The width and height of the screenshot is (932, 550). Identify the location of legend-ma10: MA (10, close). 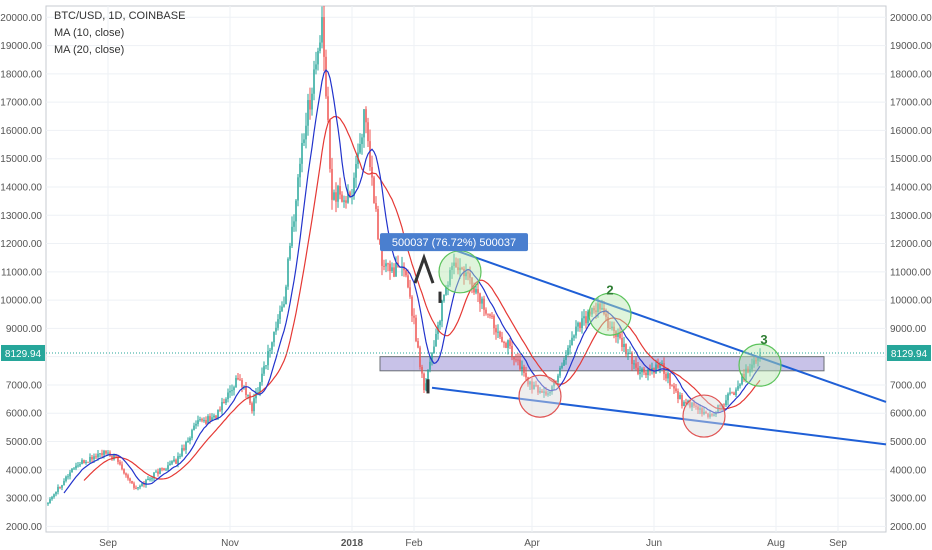
(89, 33).